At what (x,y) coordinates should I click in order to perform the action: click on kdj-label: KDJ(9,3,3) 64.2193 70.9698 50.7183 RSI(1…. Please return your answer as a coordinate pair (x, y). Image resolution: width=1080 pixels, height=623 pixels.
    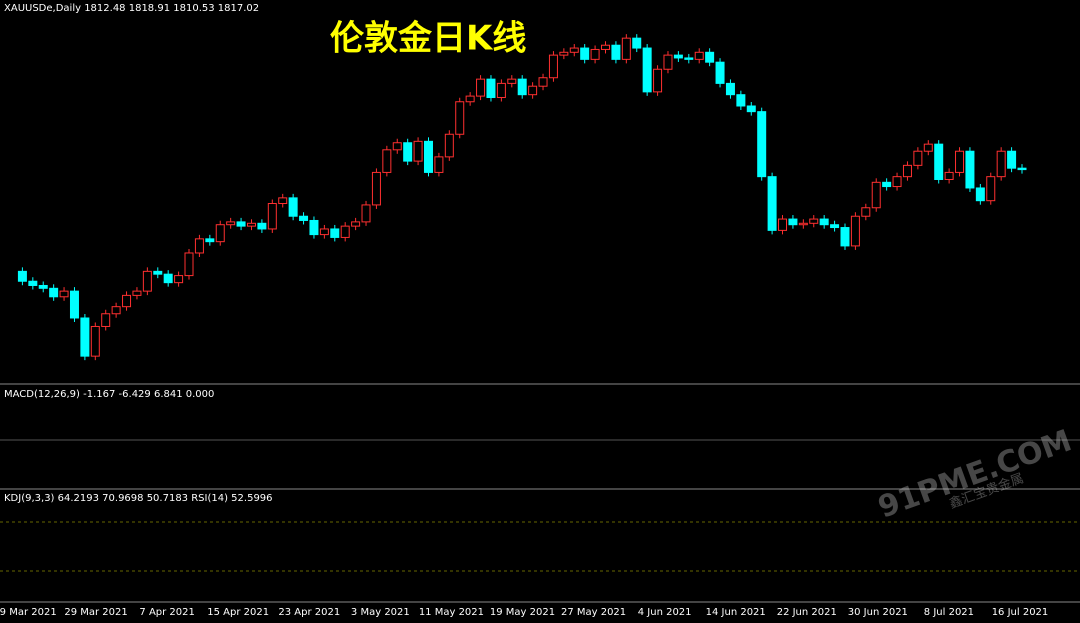
    Looking at the image, I should click on (138, 498).